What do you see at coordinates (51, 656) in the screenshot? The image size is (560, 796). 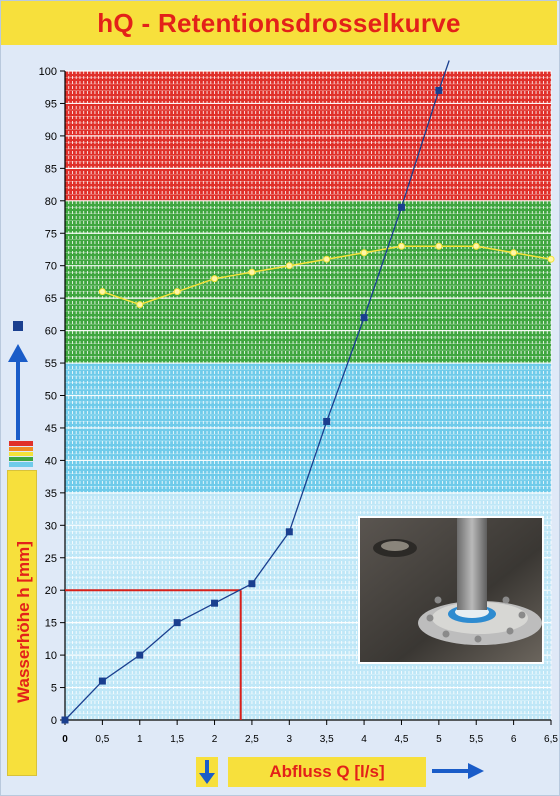 I see `y-tick-label: 10` at bounding box center [51, 656].